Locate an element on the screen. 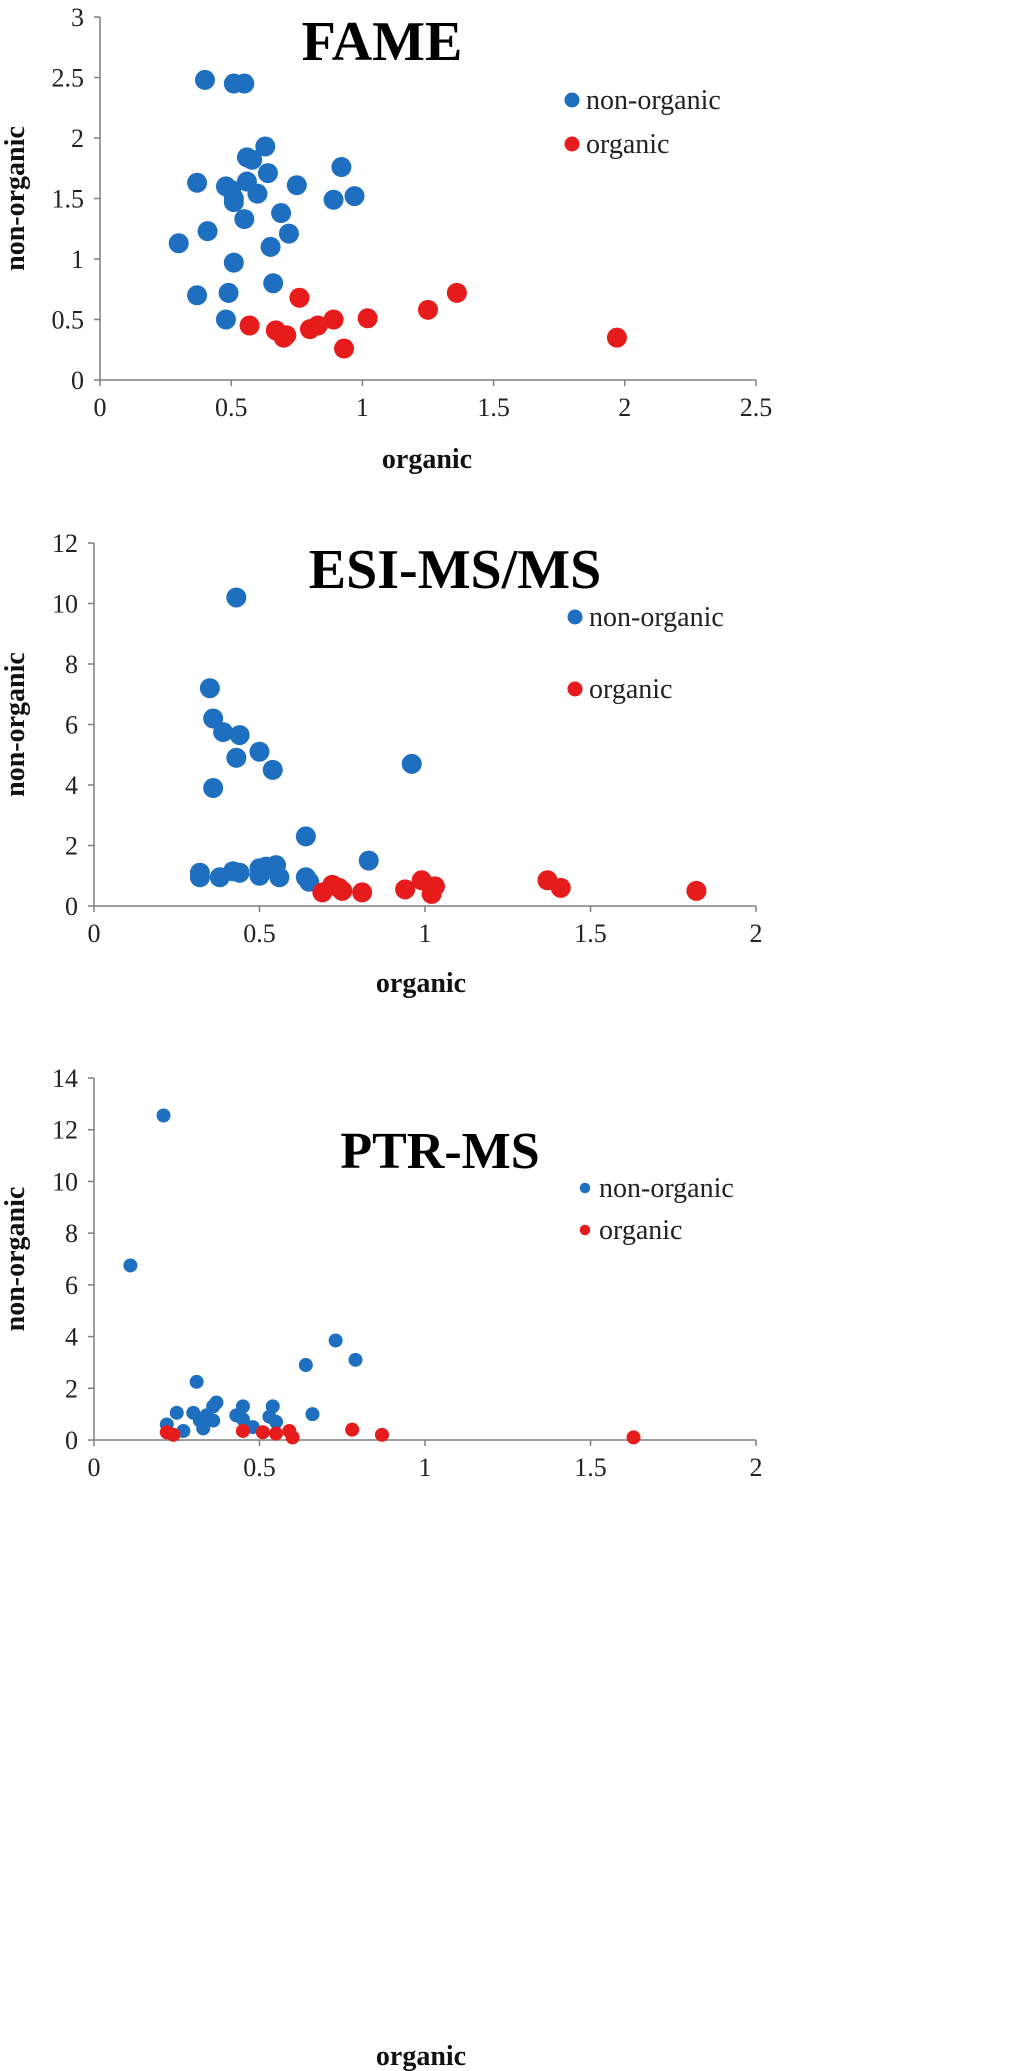 This screenshot has width=1024, height=2071. x-tick-label: 2.5 is located at coordinates (756, 407).